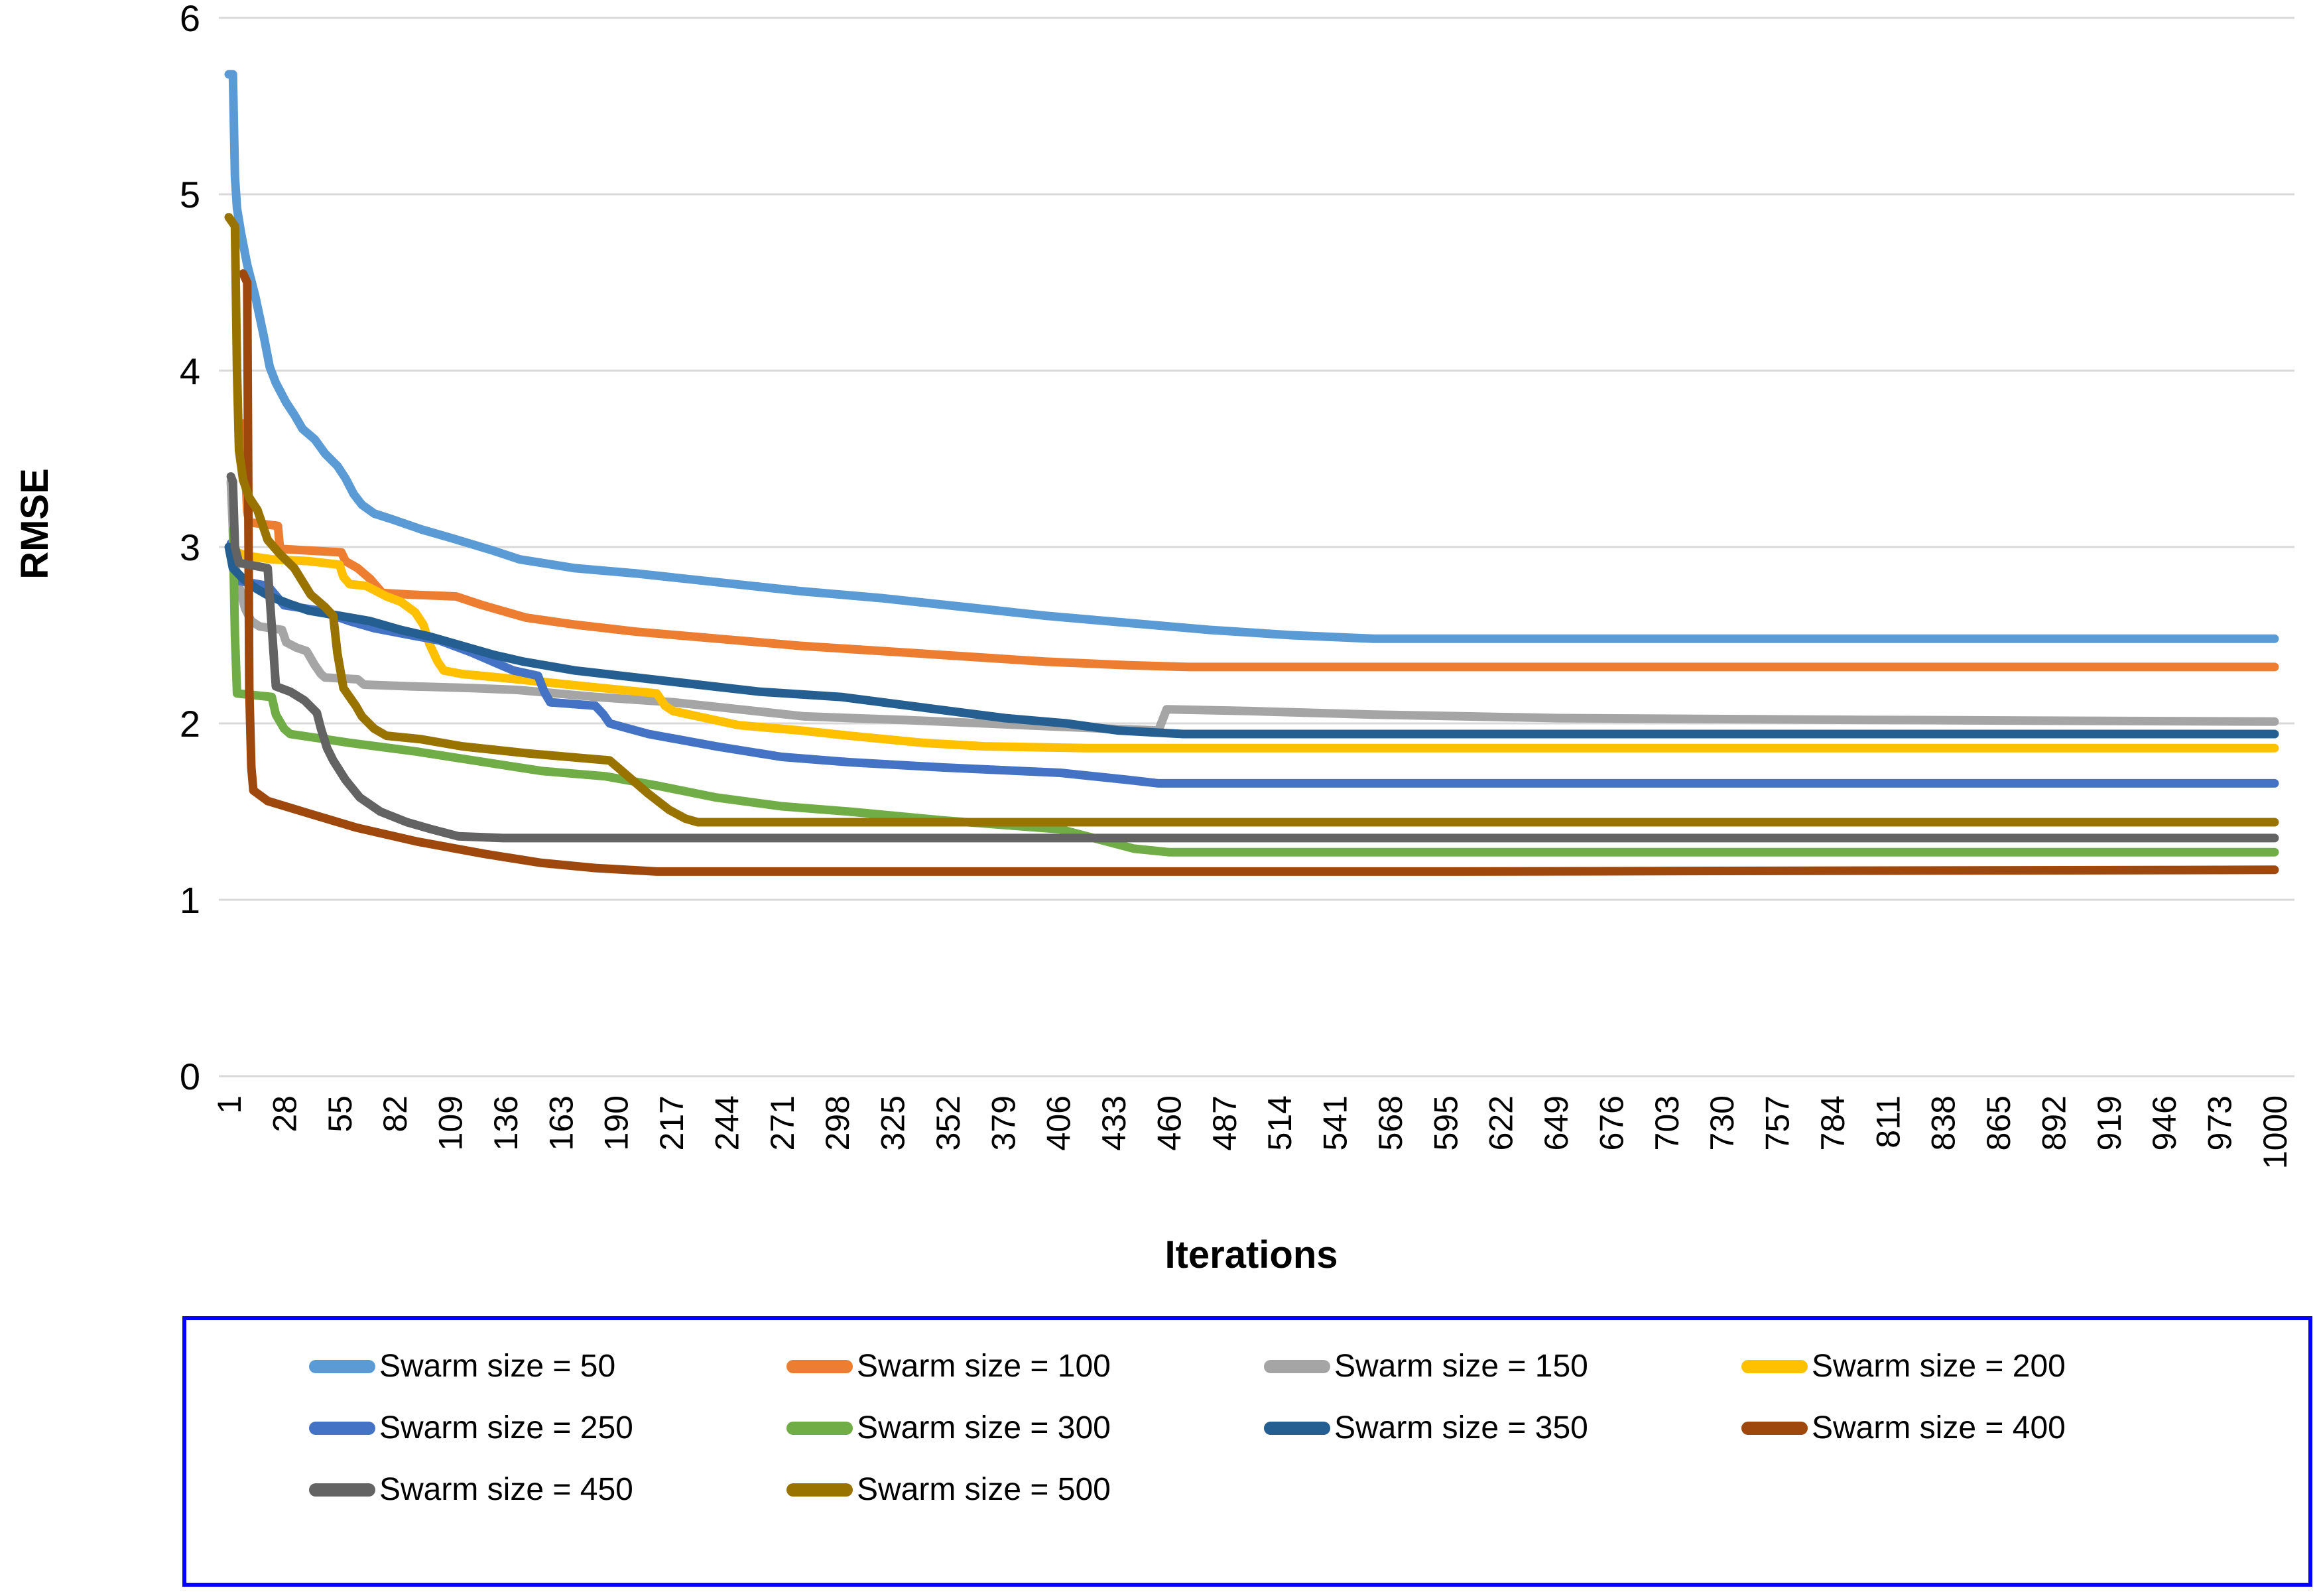  I want to click on x-tick-label: 1000, so click(2275, 1132).